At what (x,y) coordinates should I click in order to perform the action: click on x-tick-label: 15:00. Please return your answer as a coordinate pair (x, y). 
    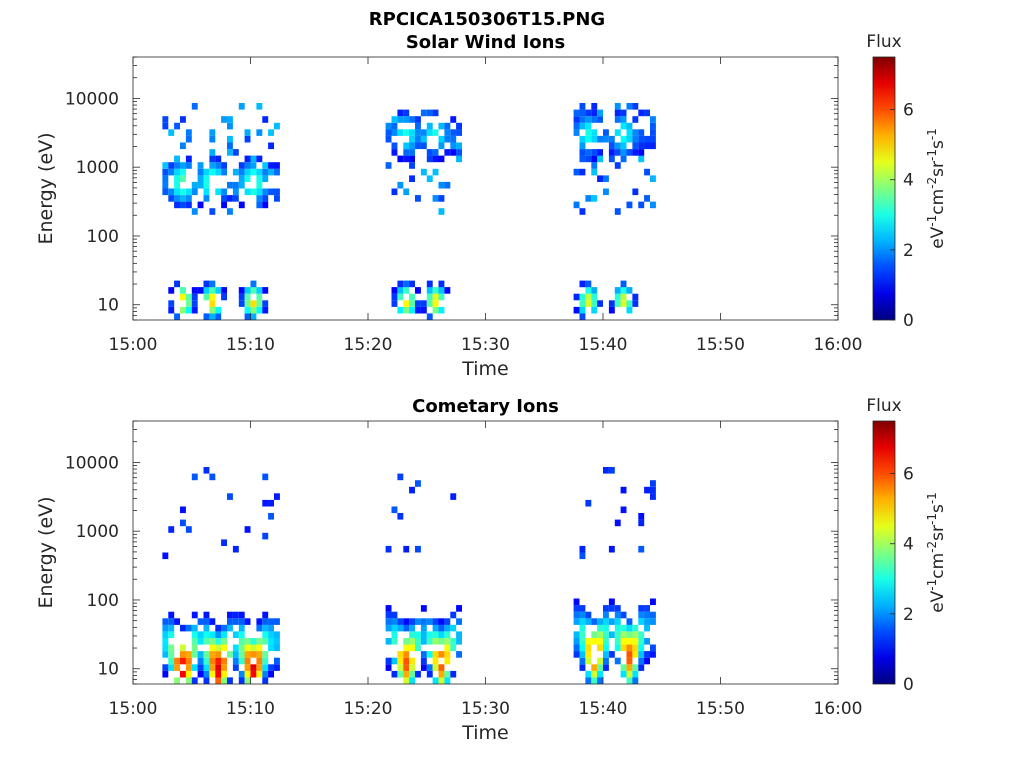
    Looking at the image, I should click on (133, 709).